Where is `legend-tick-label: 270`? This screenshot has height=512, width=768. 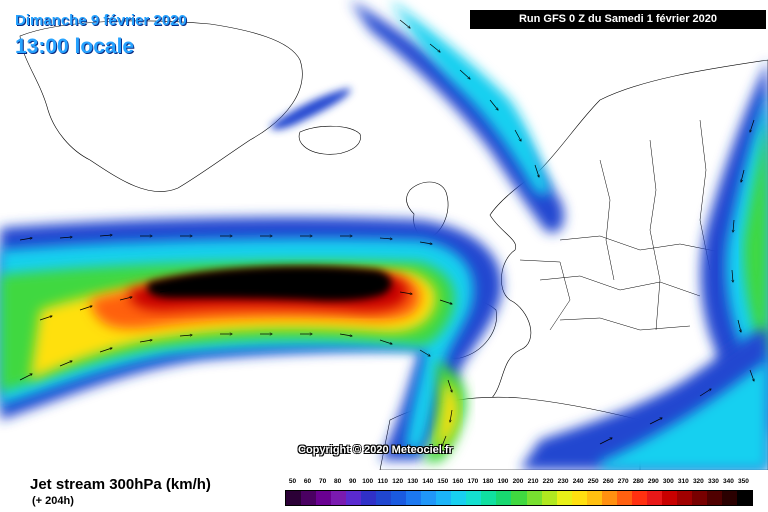
legend-tick-label: 270 is located at coordinates (623, 481).